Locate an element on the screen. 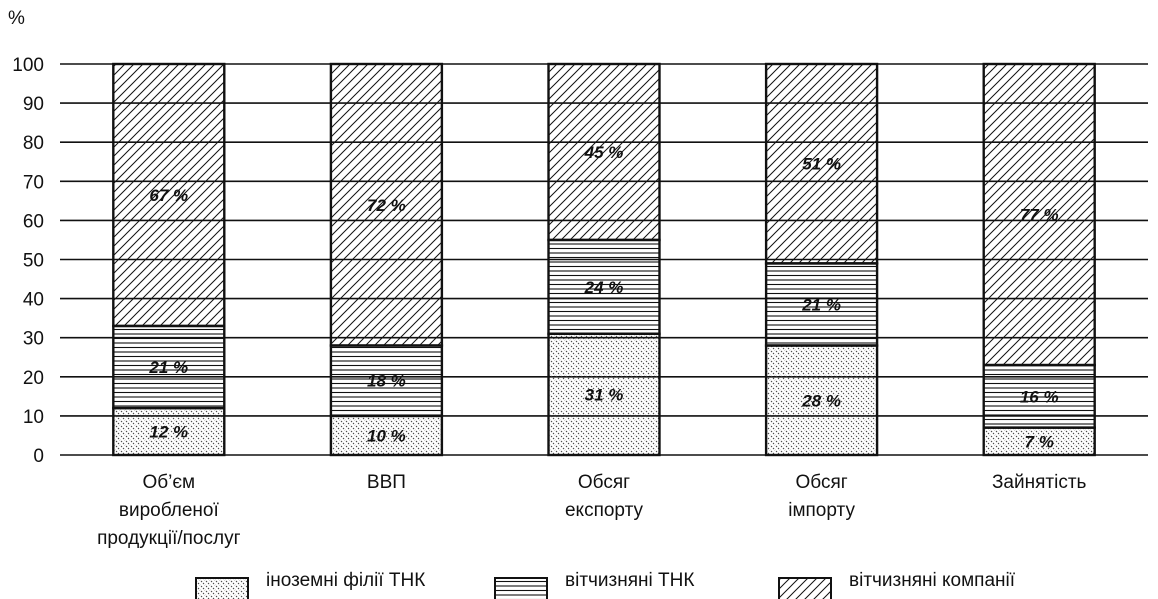  bar-stack-1: 10 % 18 % 72 % is located at coordinates (386, 259).